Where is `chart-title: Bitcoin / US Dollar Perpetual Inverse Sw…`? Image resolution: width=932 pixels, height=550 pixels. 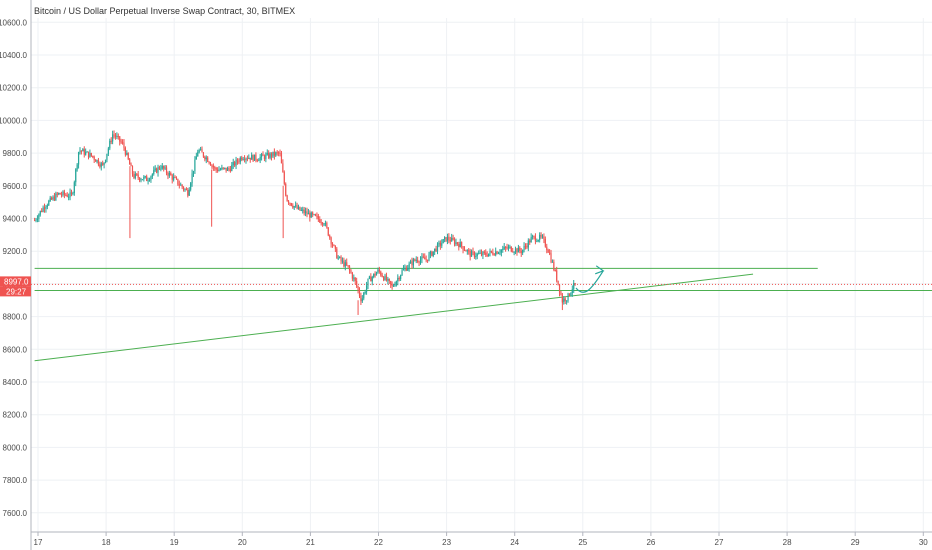 chart-title: Bitcoin / US Dollar Perpetual Inverse Sw… is located at coordinates (165, 11).